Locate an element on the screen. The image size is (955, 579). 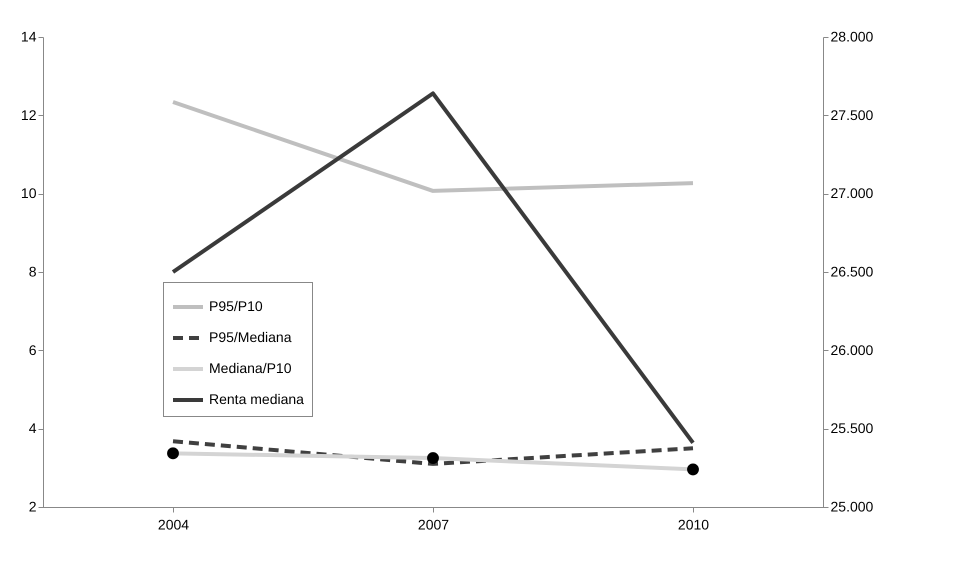
x-tick-label: 2004 is located at coordinates (174, 524).